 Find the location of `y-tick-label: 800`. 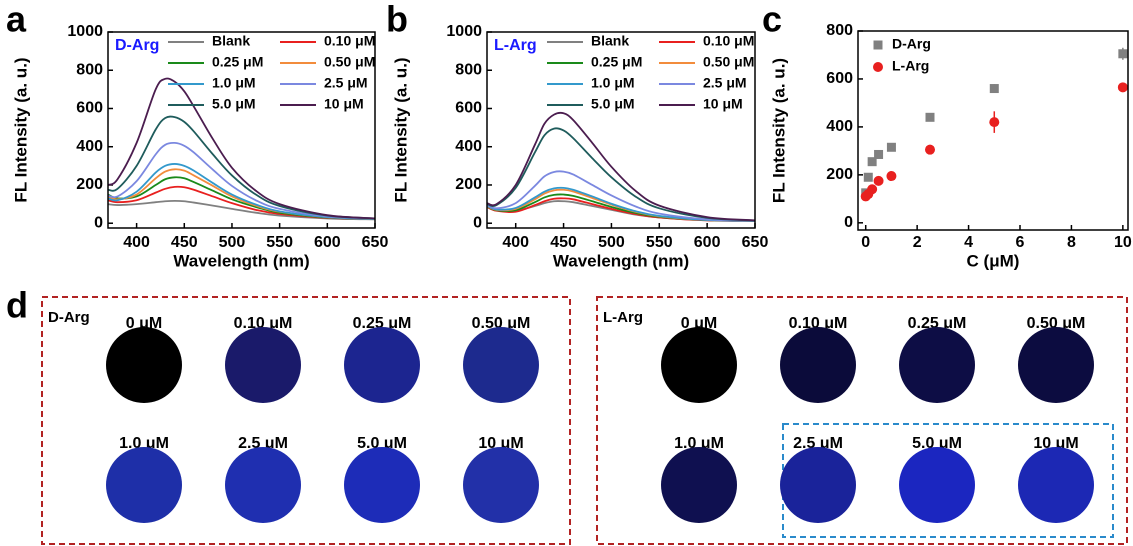

y-tick-label: 800 is located at coordinates (839, 30).